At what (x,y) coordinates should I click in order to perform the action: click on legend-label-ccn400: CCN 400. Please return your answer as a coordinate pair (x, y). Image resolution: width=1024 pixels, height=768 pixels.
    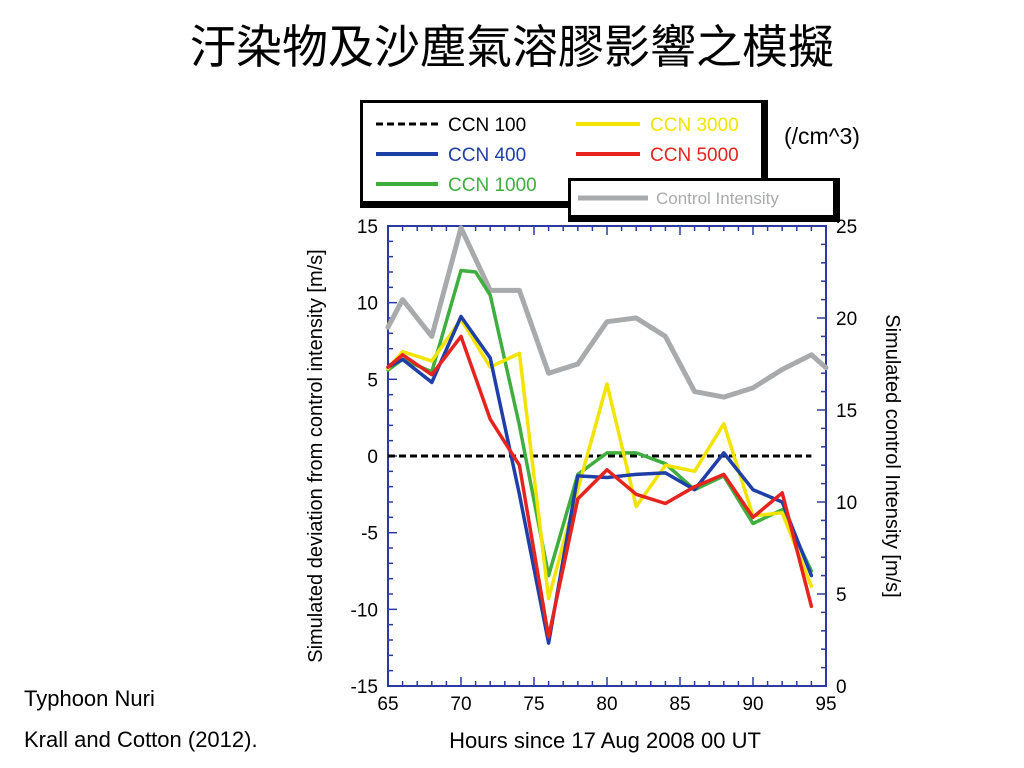
    Looking at the image, I should click on (487, 155).